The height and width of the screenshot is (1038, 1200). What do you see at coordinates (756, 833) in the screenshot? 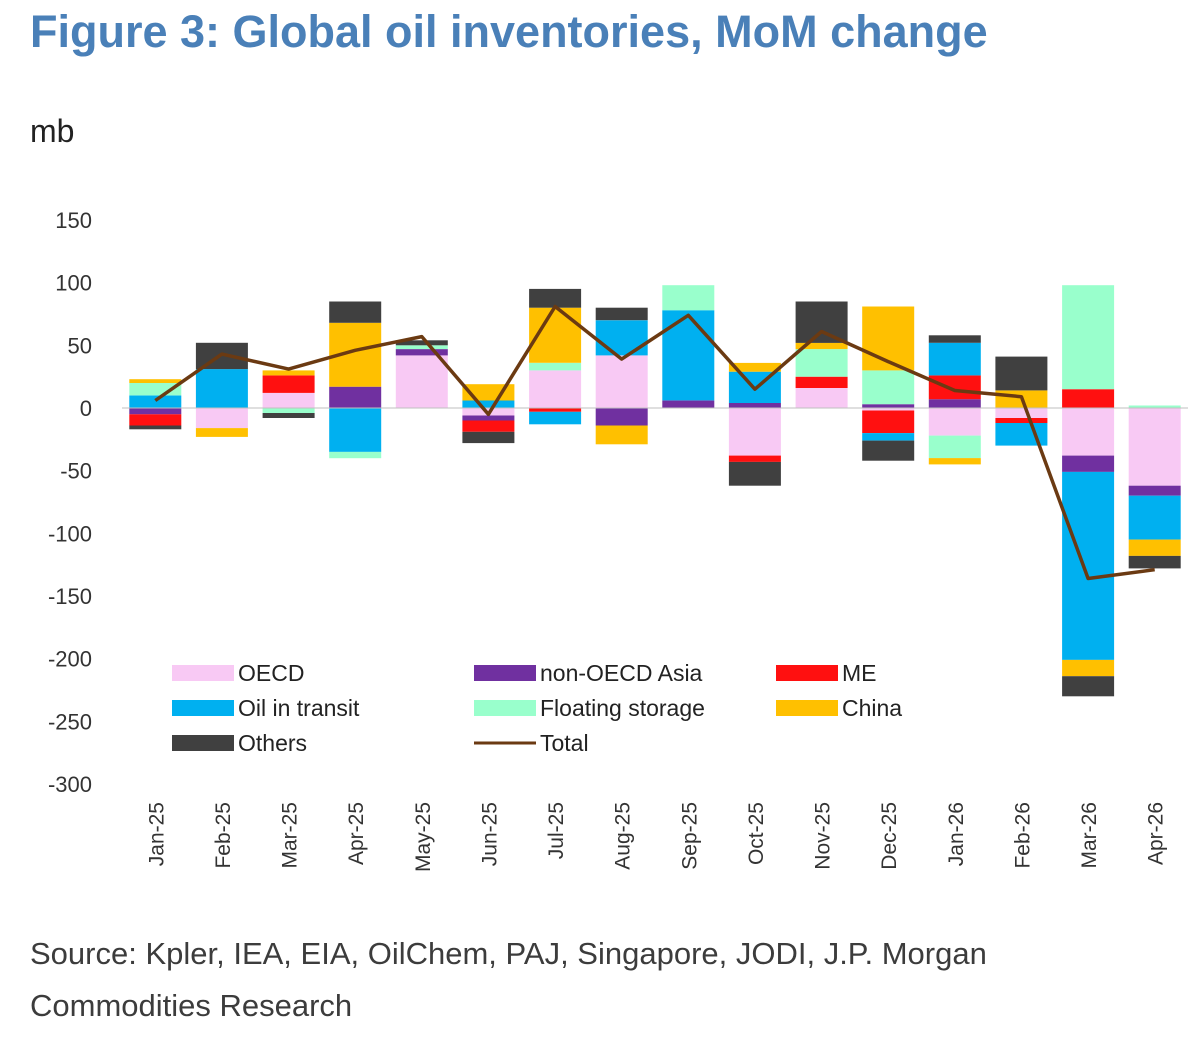
I see `x-tick-label: Oct-25` at bounding box center [756, 833].